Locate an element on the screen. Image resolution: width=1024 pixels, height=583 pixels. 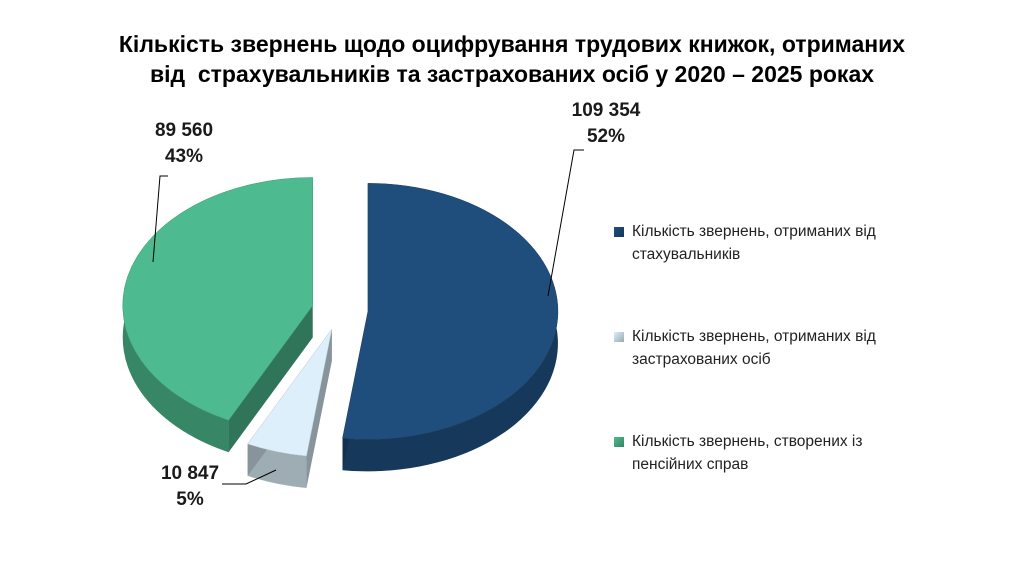
data-label: 10 847 is located at coordinates (190, 473).